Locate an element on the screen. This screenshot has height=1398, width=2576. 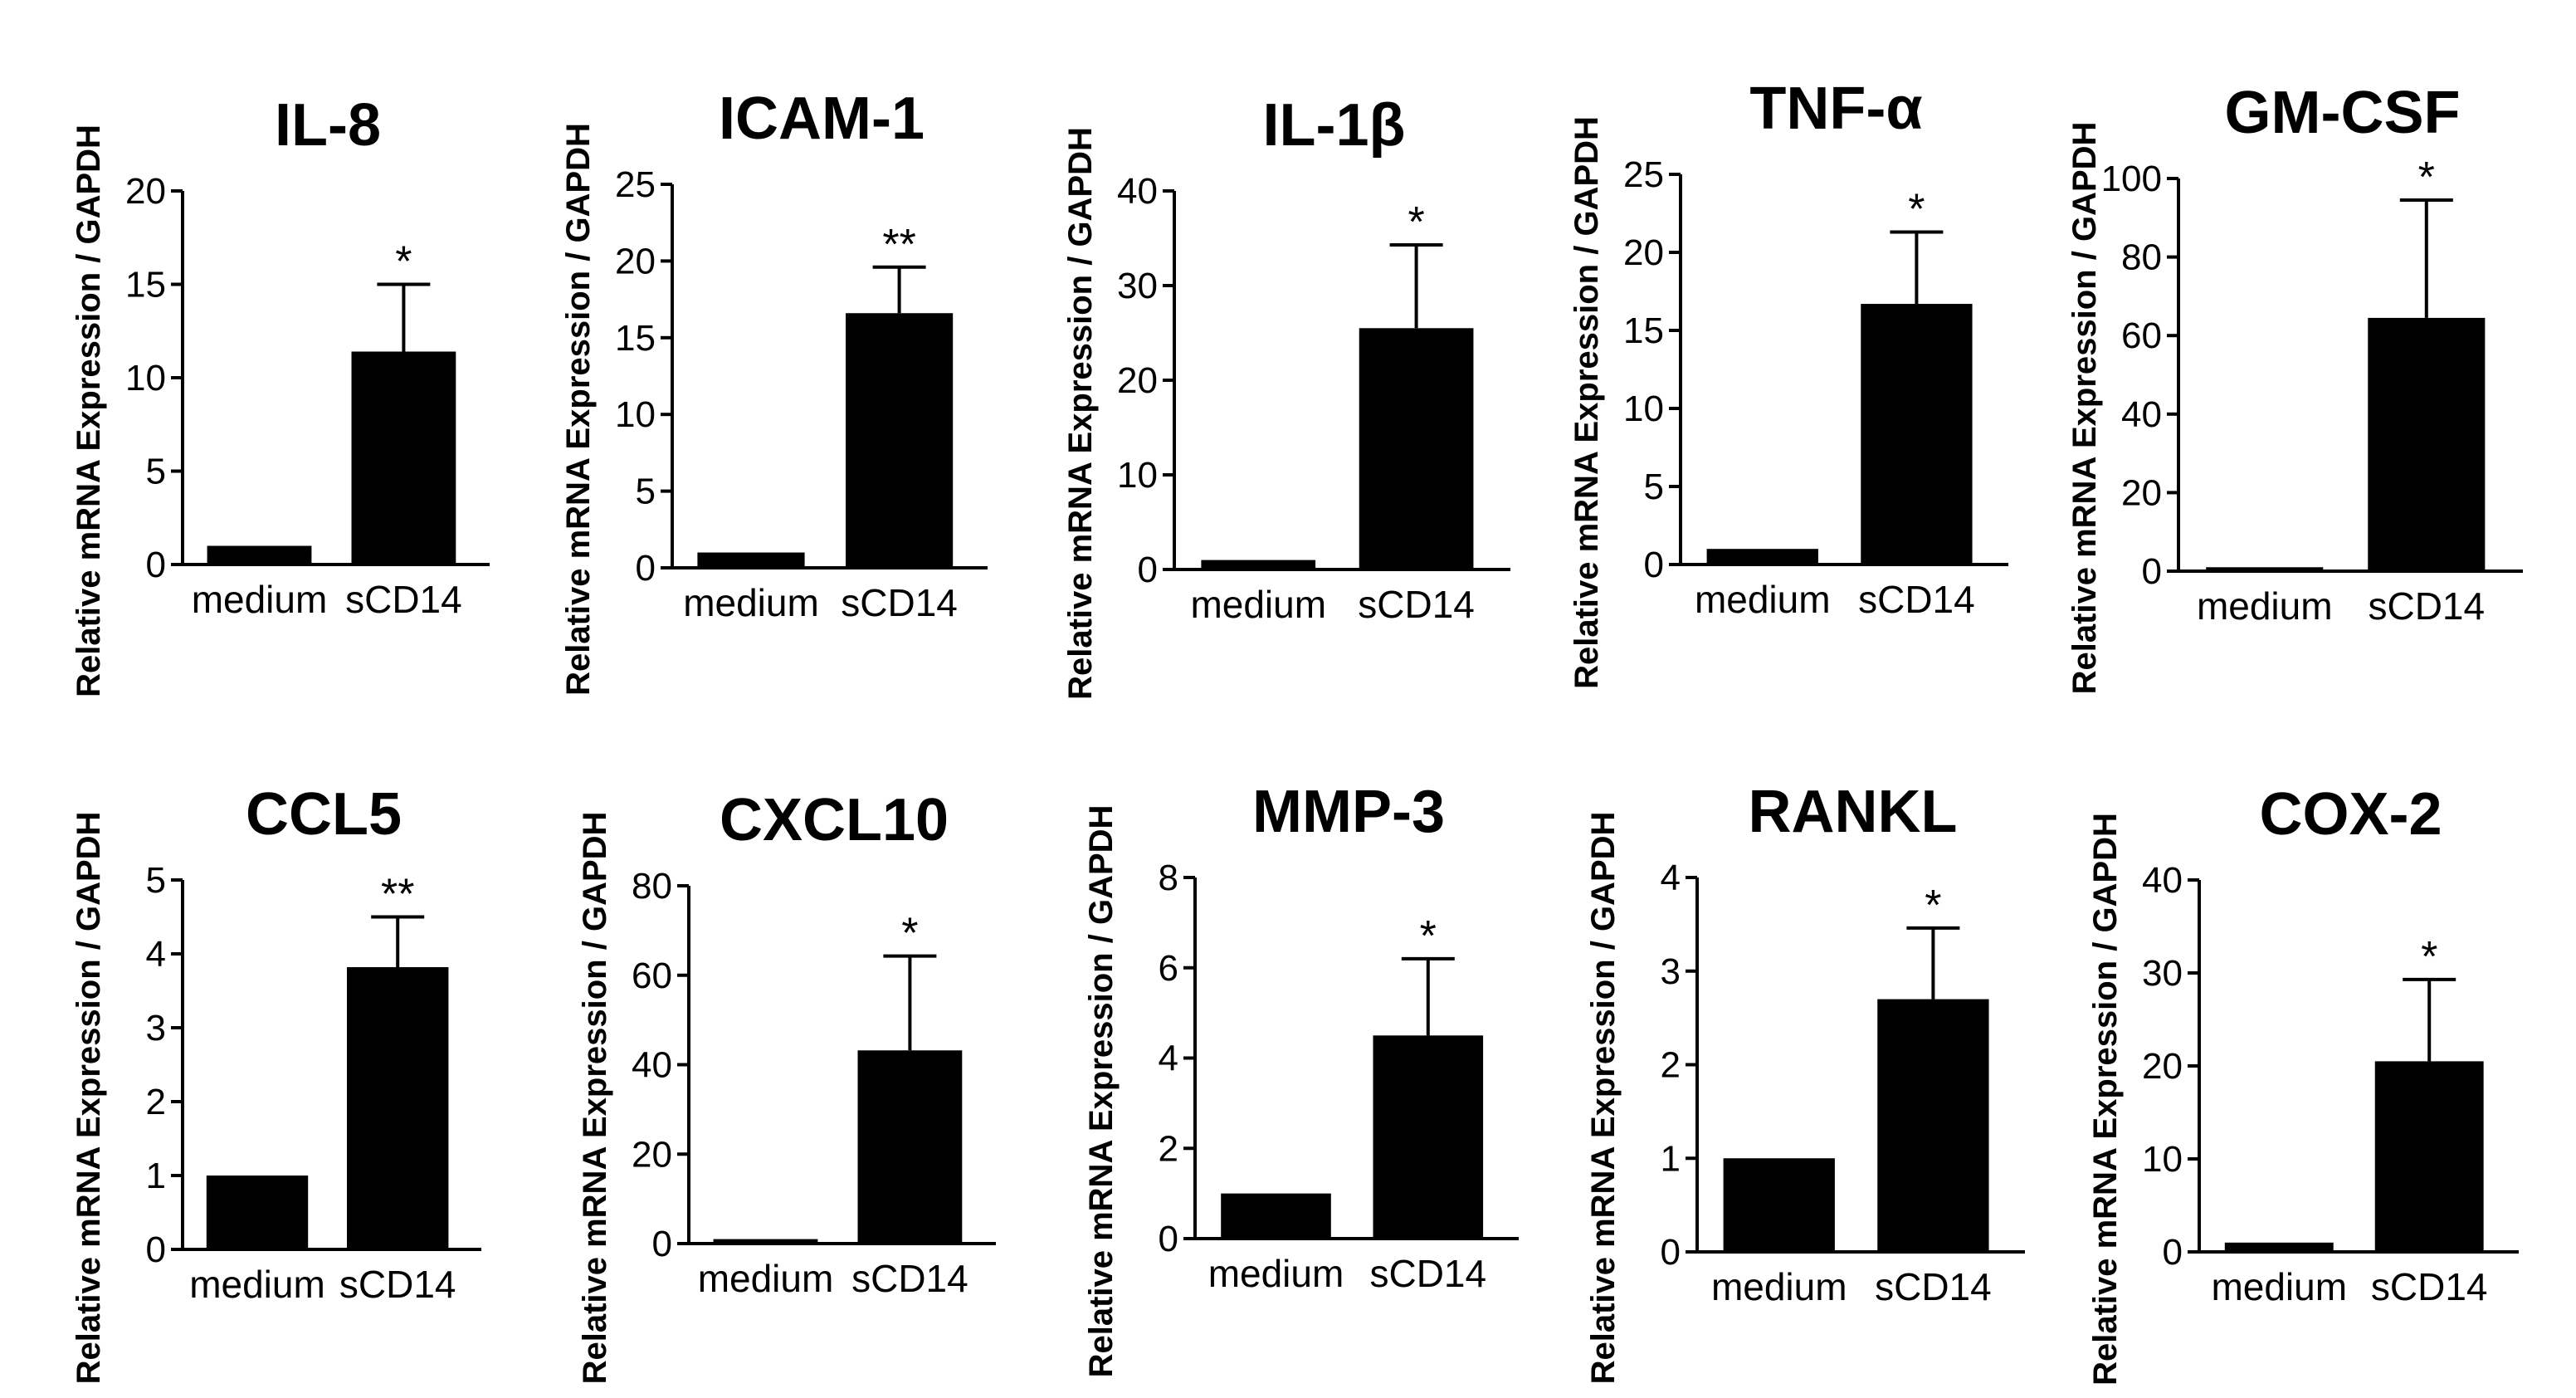
chart-title: COX-2 is located at coordinates (2351, 814).